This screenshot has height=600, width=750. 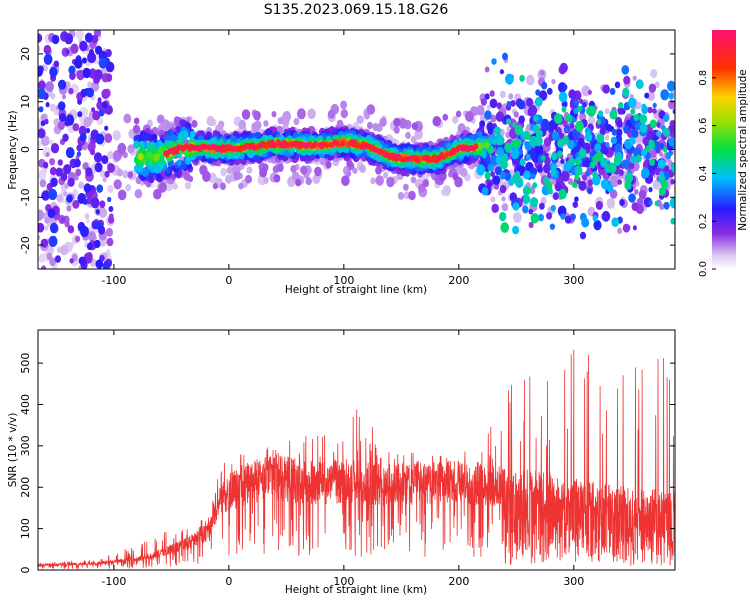 I want to click on snr-y-tick-label: 100, so click(x=25, y=528).